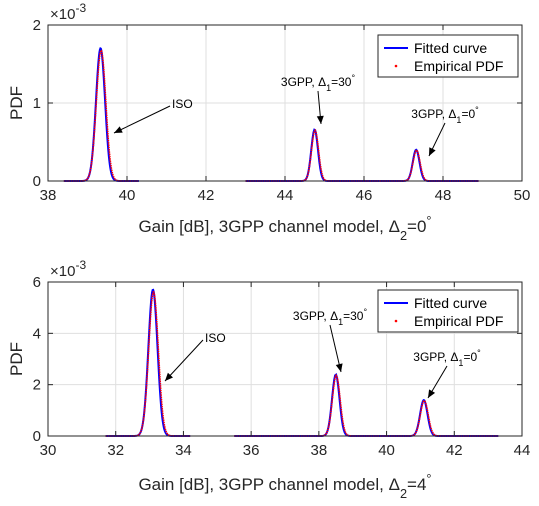  Describe the element at coordinates (37, 103) in the screenshot. I see `y-tick-label: 1` at that location.